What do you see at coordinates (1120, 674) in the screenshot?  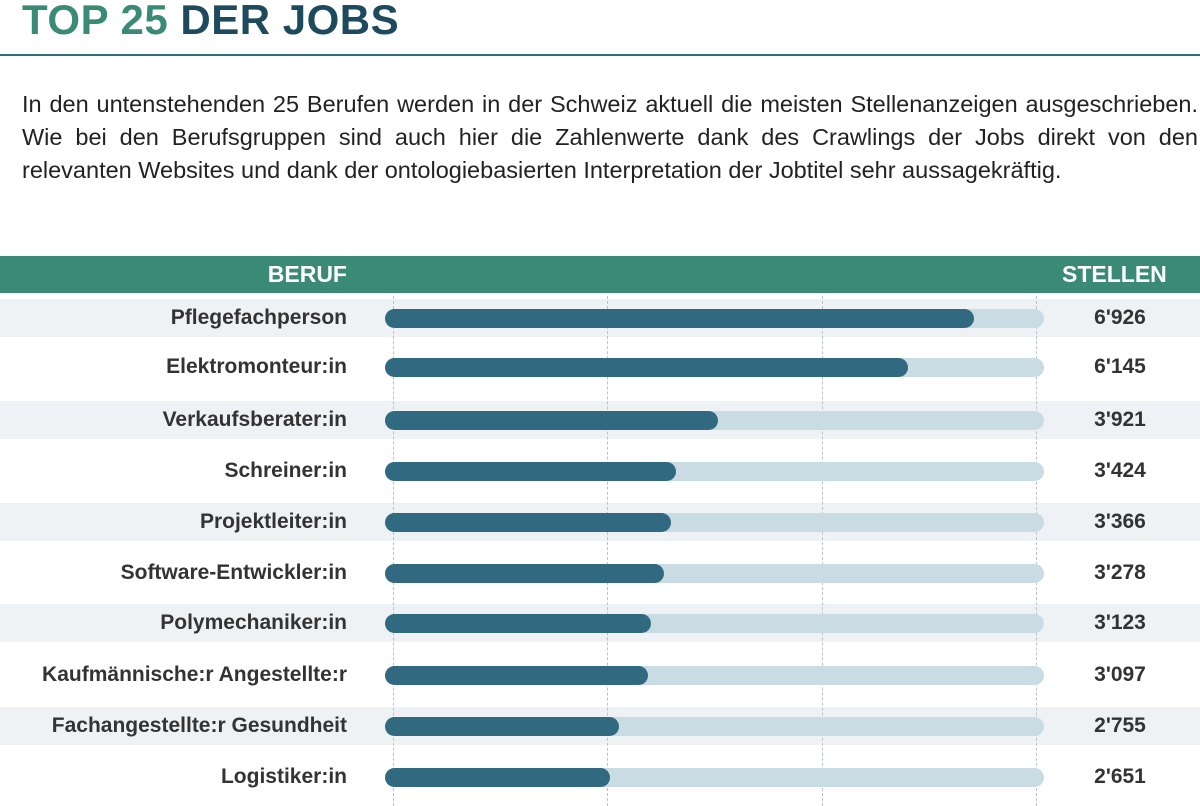 I see `value-label: 3'097` at bounding box center [1120, 674].